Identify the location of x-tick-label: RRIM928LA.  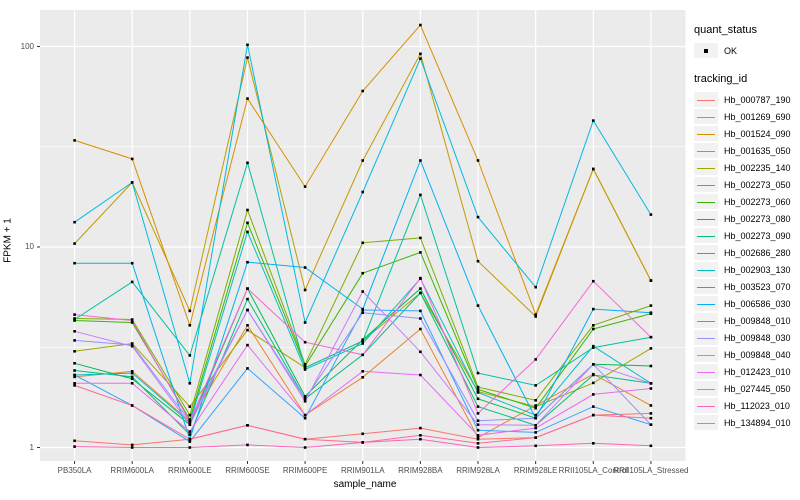
(478, 470).